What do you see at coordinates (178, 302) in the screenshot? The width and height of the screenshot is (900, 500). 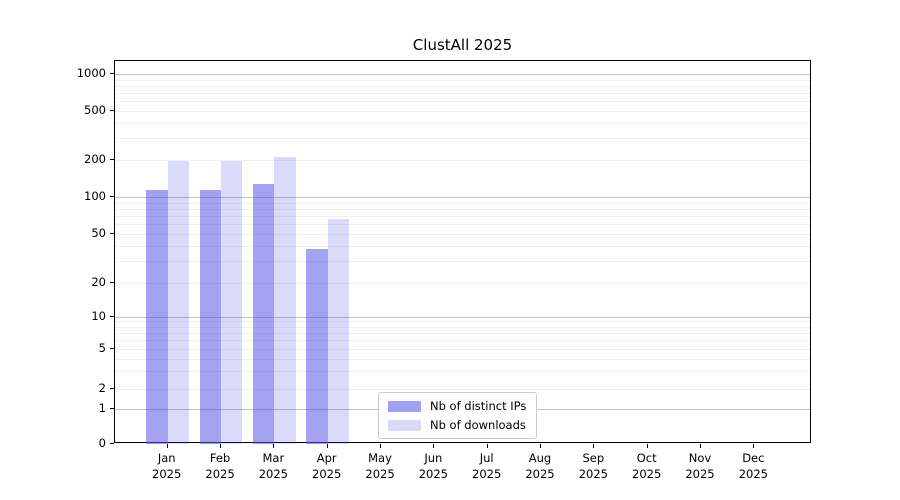 I see `bar-downloads-jan` at bounding box center [178, 302].